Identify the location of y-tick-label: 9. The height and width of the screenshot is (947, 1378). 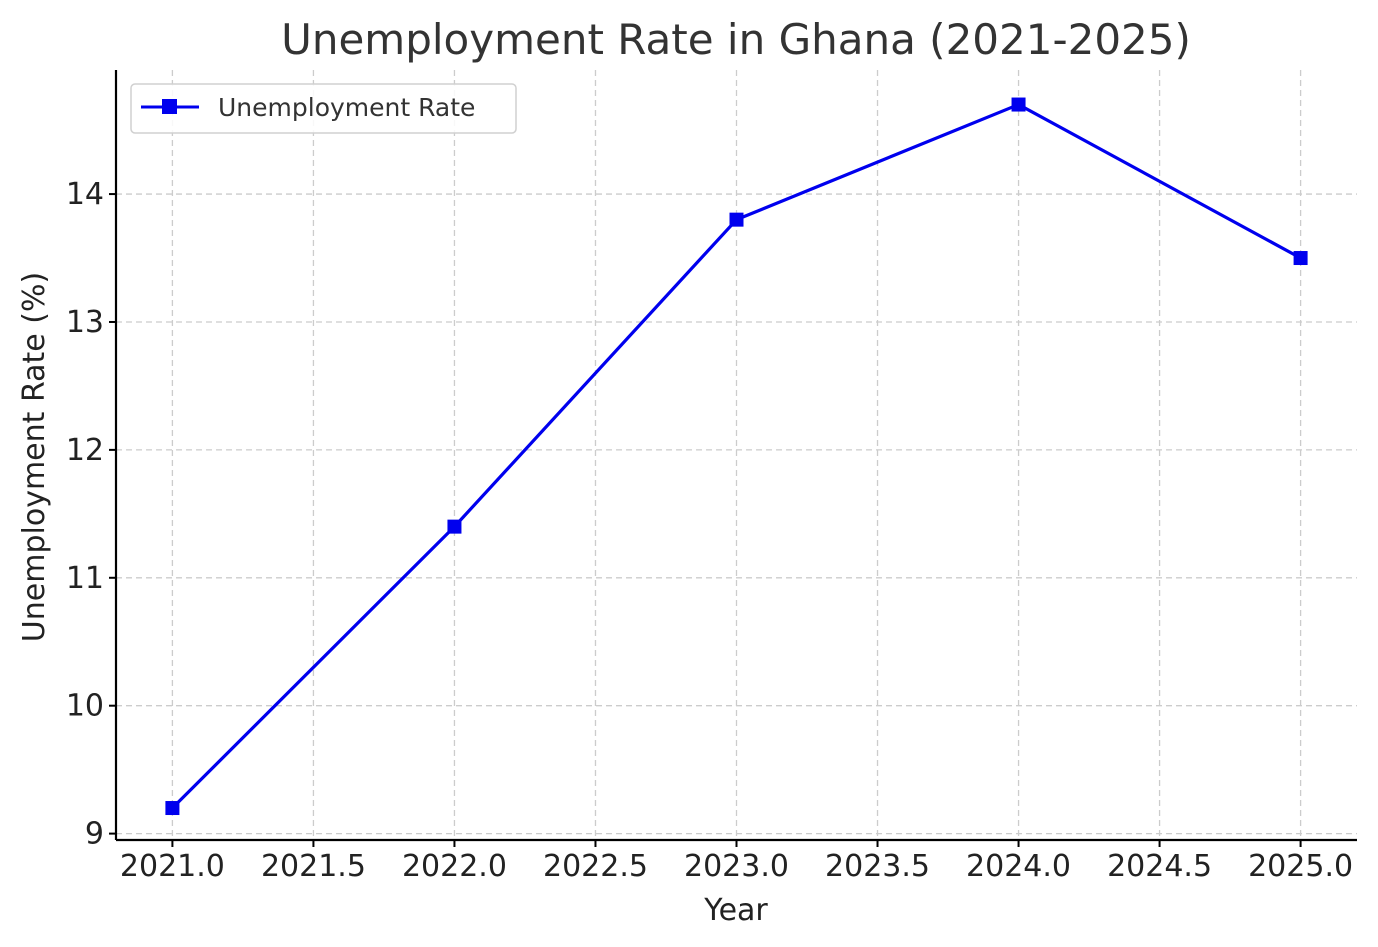
(94, 834).